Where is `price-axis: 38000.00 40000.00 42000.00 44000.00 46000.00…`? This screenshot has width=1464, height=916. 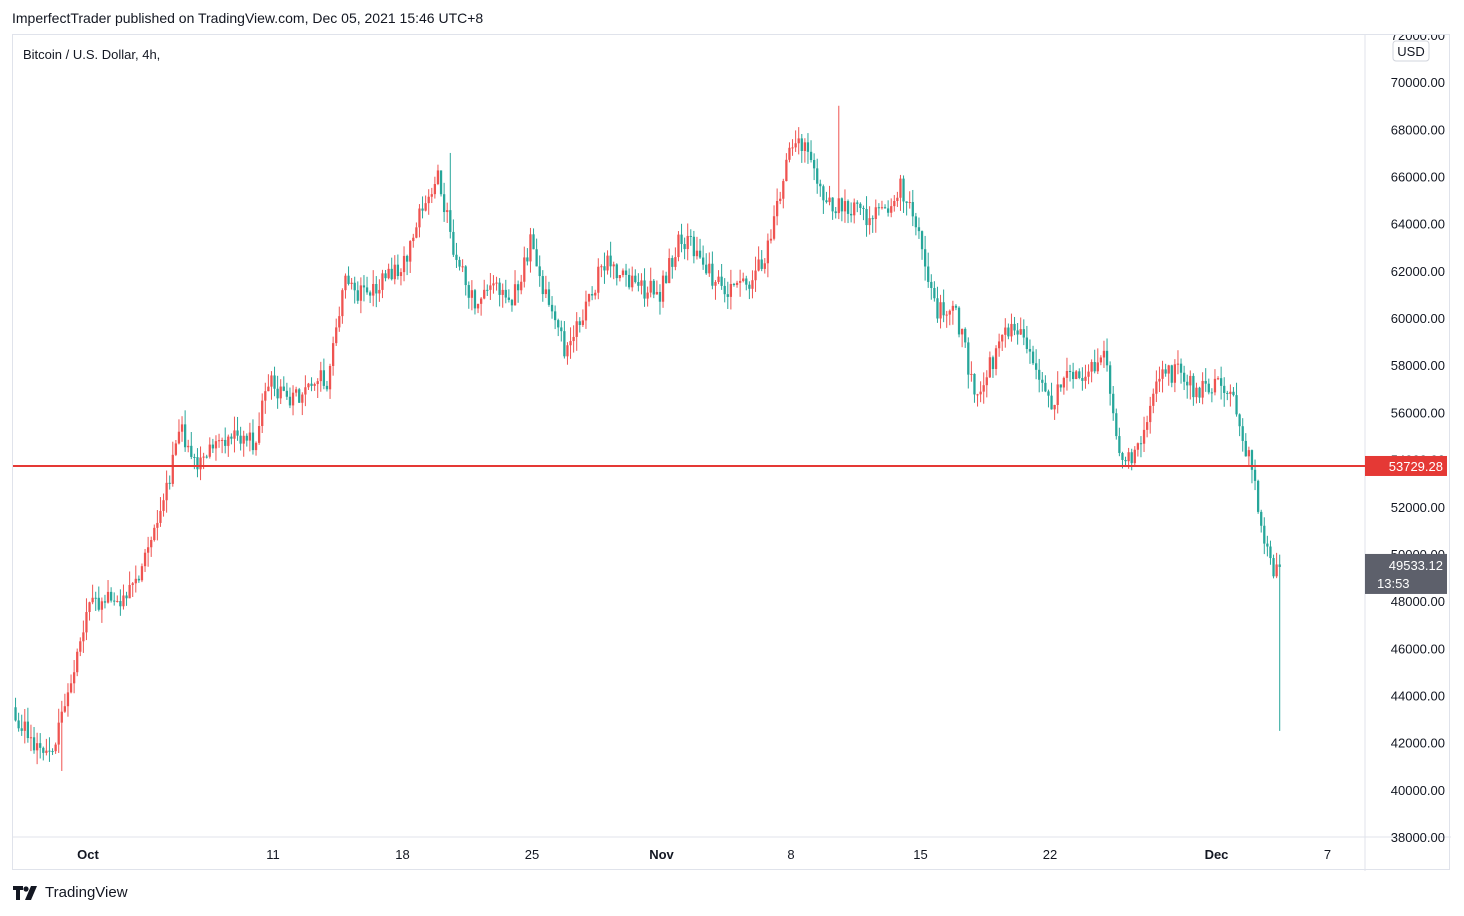
price-axis: 38000.00 40000.00 42000.00 44000.00 46000.00… is located at coordinates (1418, 440).